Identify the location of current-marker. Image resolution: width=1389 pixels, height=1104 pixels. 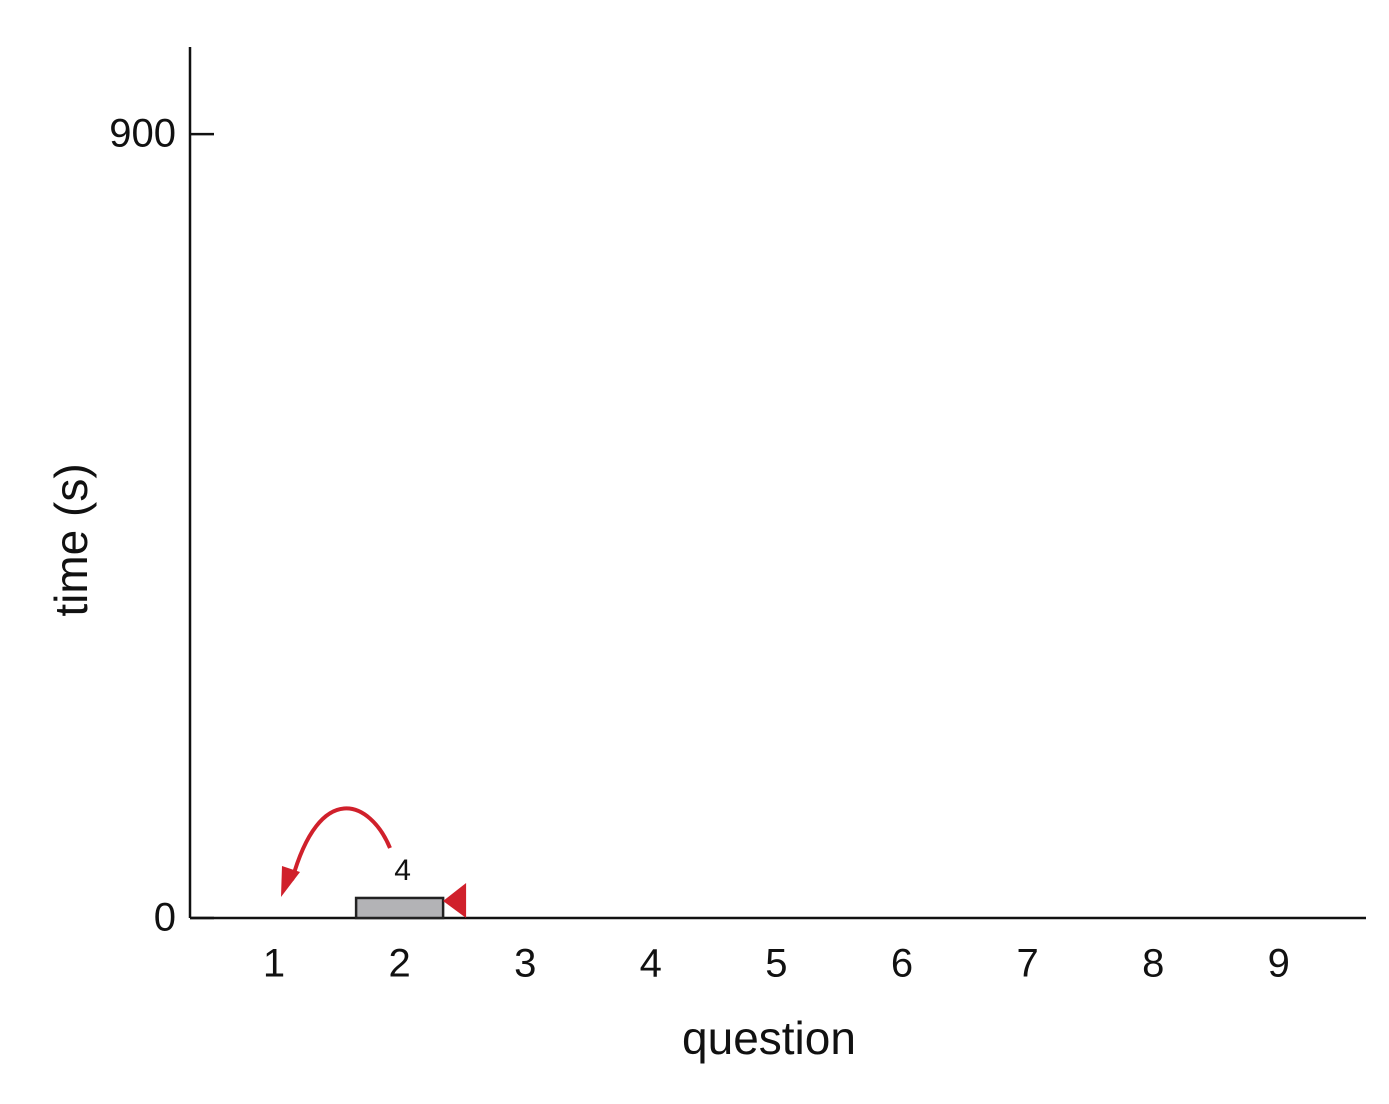
(455, 900).